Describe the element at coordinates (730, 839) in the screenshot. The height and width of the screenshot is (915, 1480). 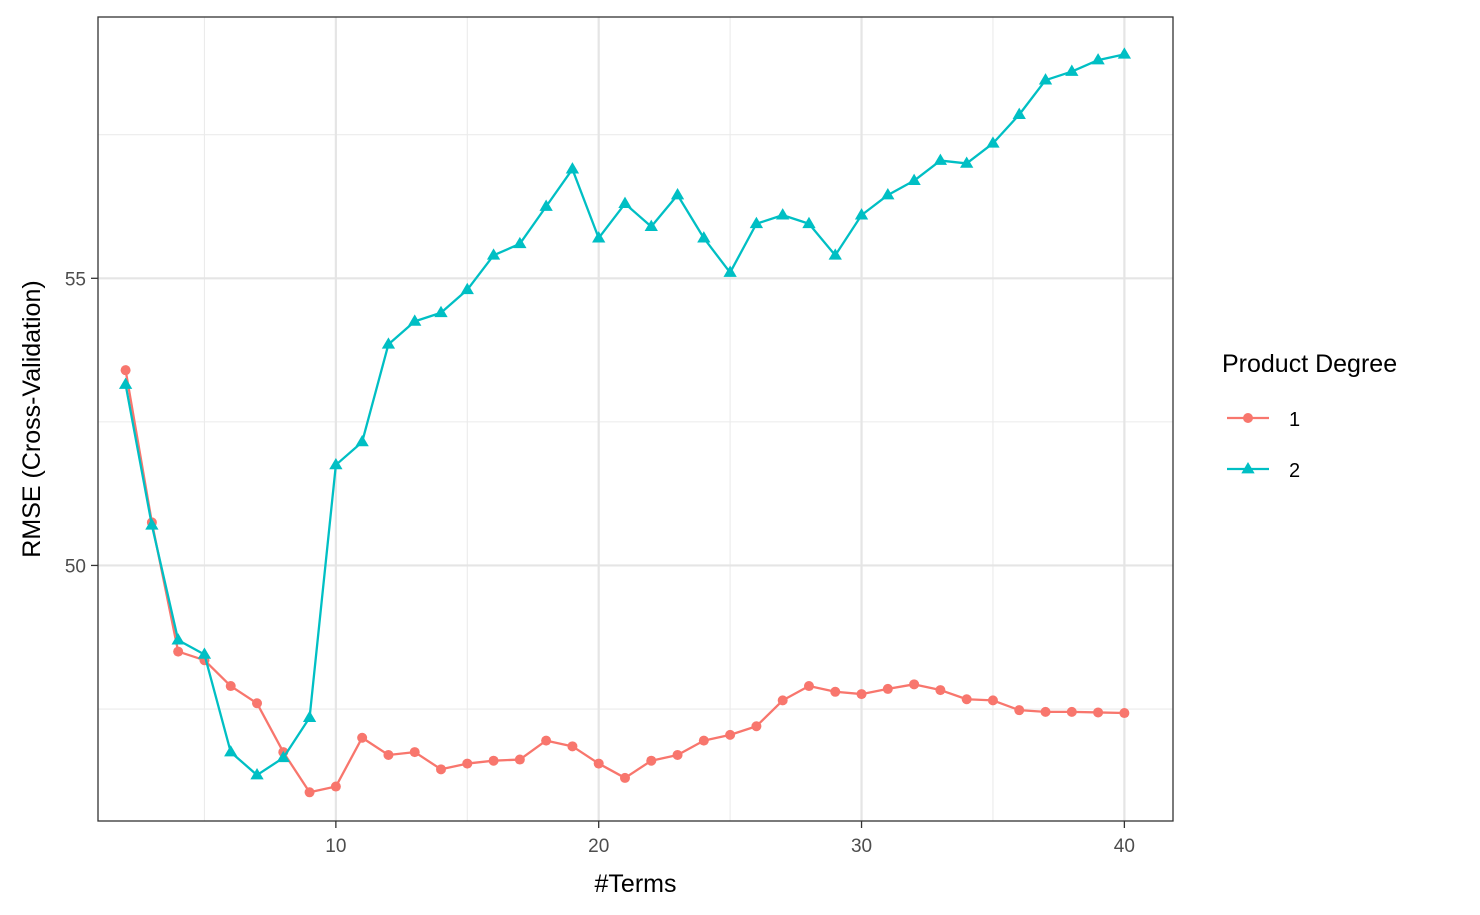
I see `x-axis-ticks: 10 20 30 40` at that location.